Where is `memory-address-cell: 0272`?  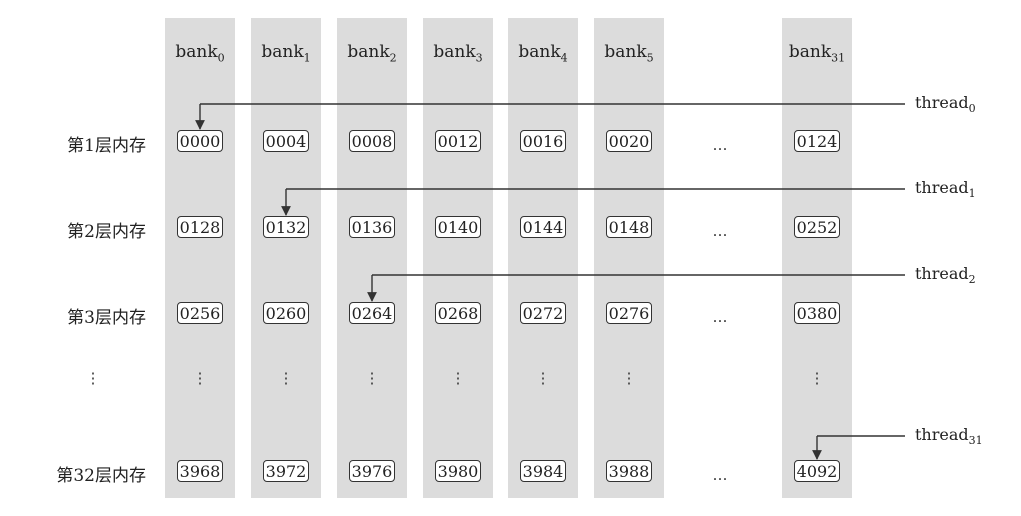 memory-address-cell: 0272 is located at coordinates (543, 313).